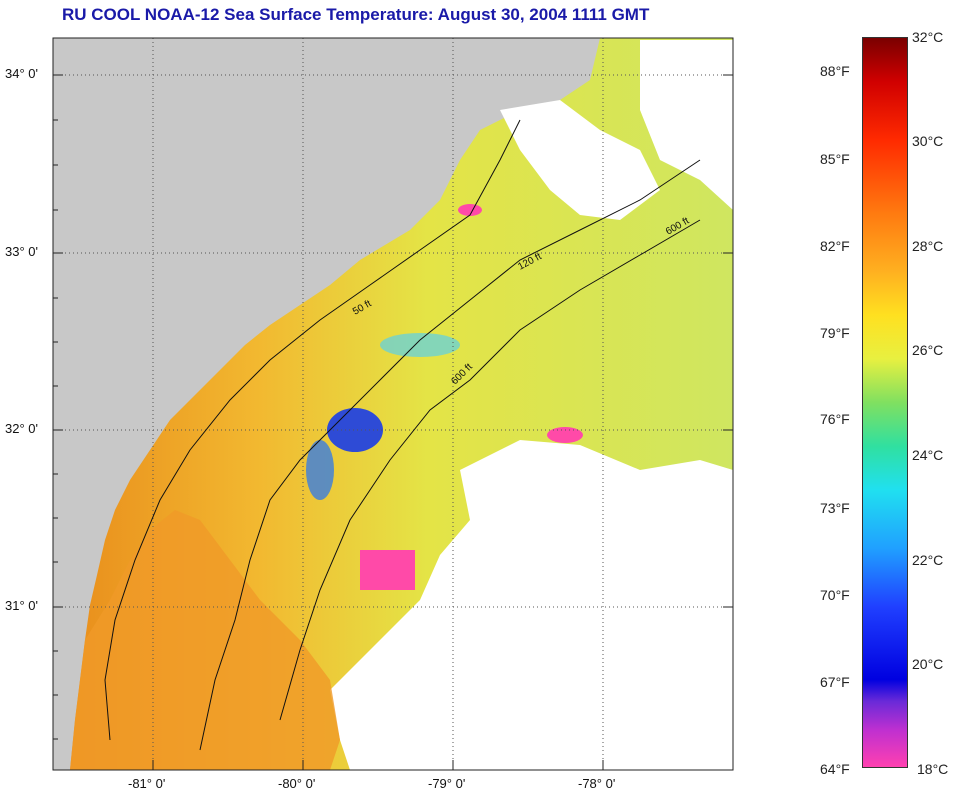  Describe the element at coordinates (835, 595) in the screenshot. I see `fahrenheit-label: 70°F` at that location.